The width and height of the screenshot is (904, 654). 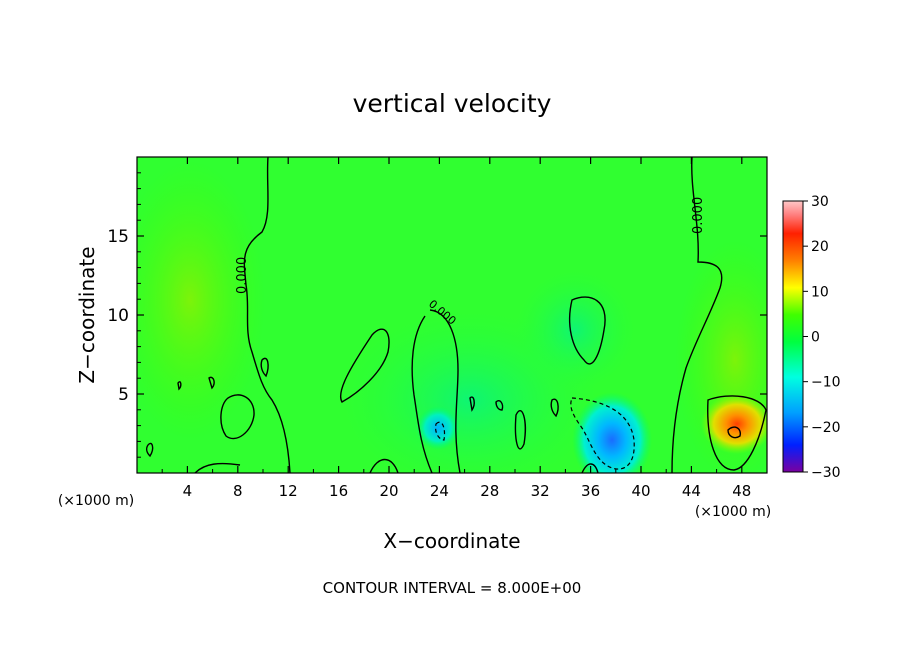 I want to click on colorbar-tick-label: 0, so click(x=815, y=338).